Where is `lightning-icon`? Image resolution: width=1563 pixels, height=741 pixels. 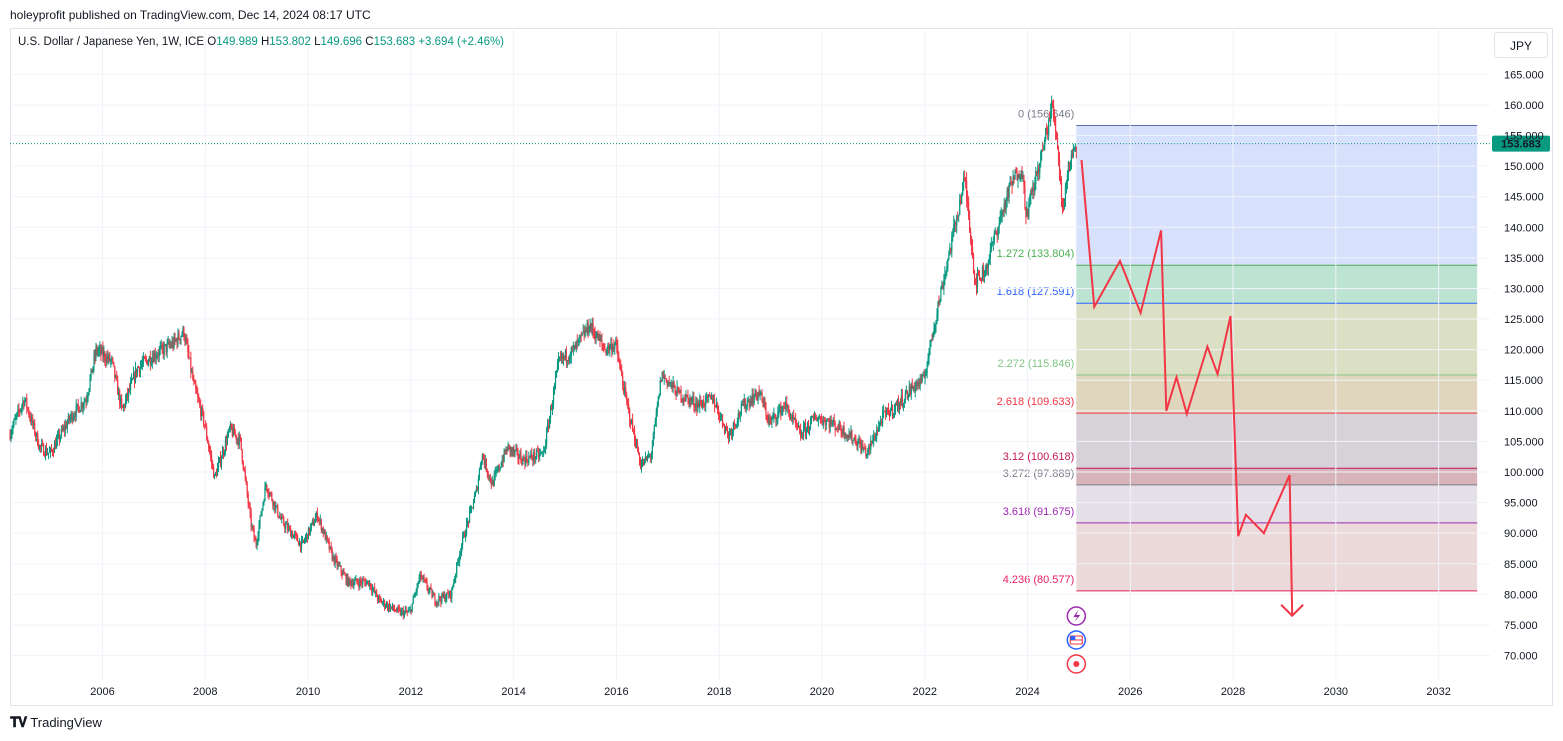 lightning-icon is located at coordinates (1076, 616).